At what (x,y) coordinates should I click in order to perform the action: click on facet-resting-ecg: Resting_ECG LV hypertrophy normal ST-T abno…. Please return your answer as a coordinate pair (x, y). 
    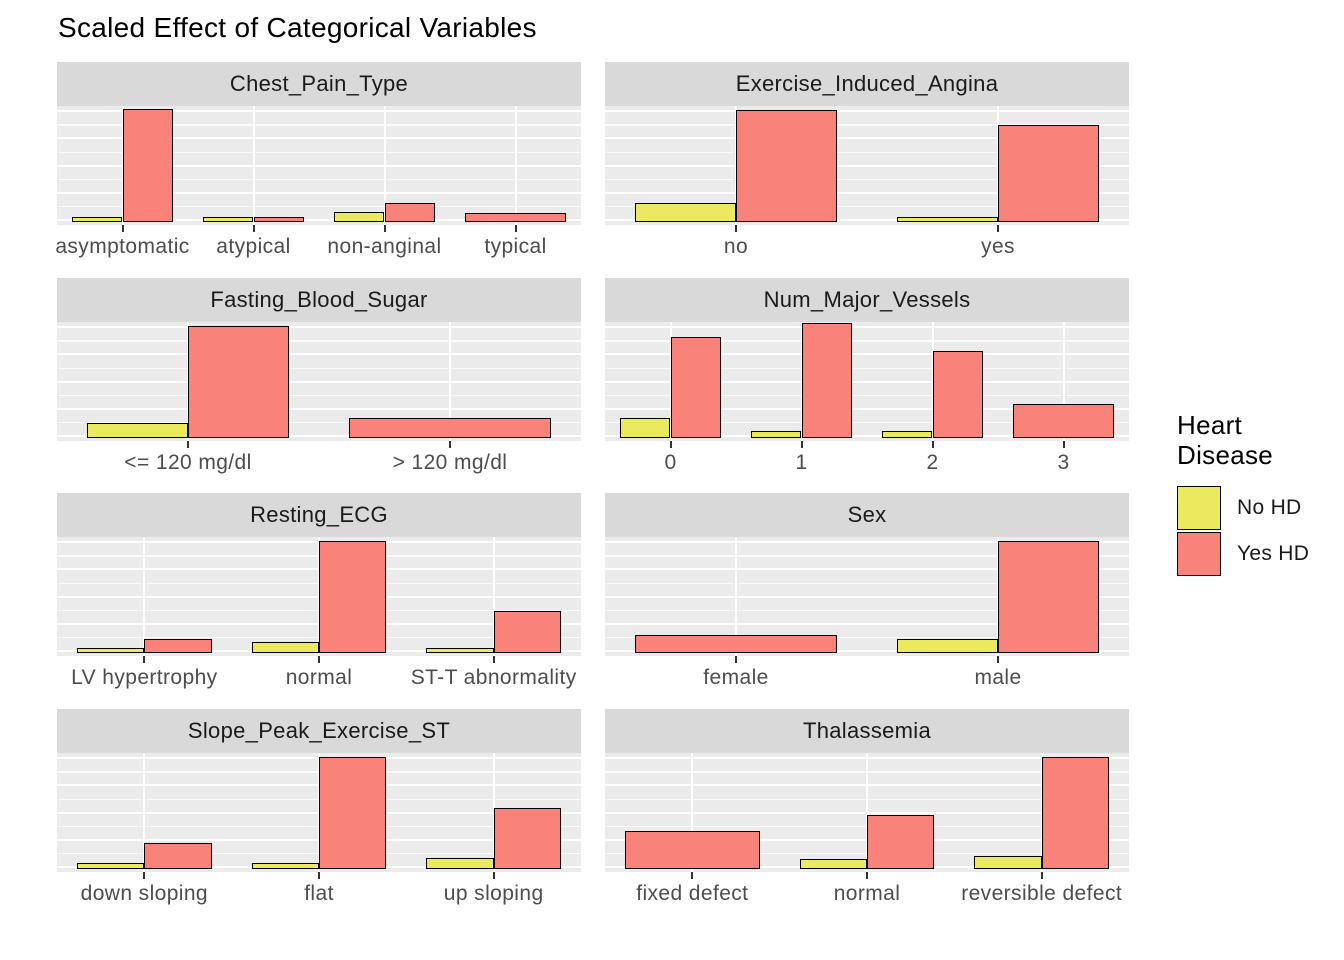
    Looking at the image, I should click on (319, 602).